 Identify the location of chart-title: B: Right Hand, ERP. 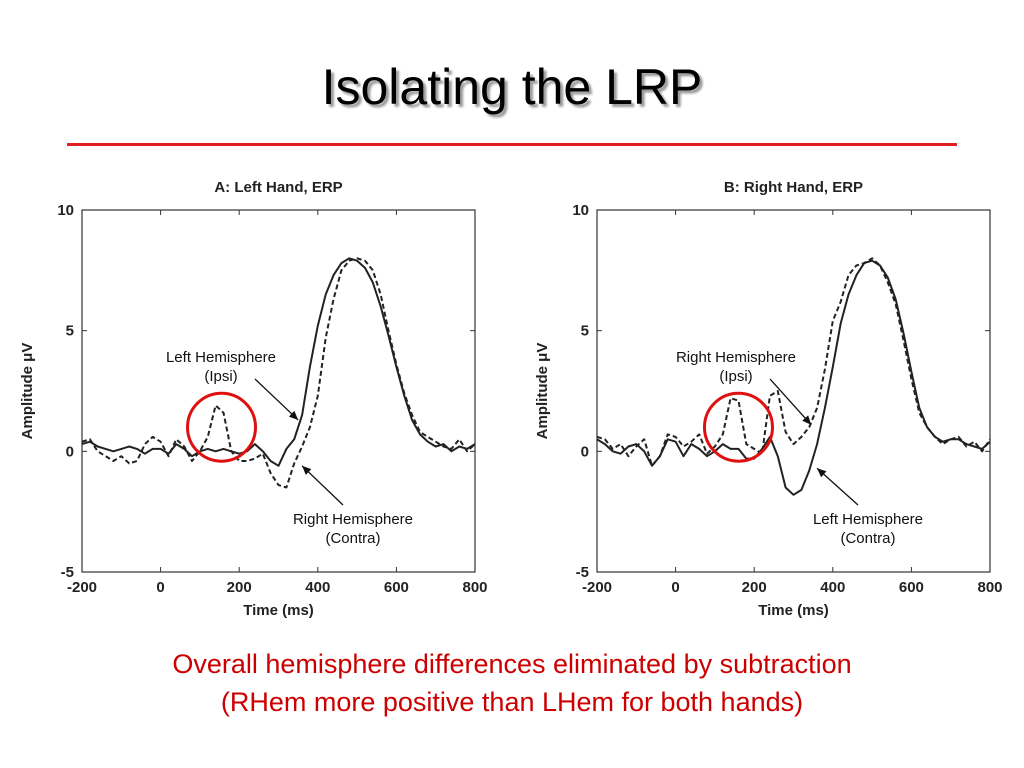
(793, 187).